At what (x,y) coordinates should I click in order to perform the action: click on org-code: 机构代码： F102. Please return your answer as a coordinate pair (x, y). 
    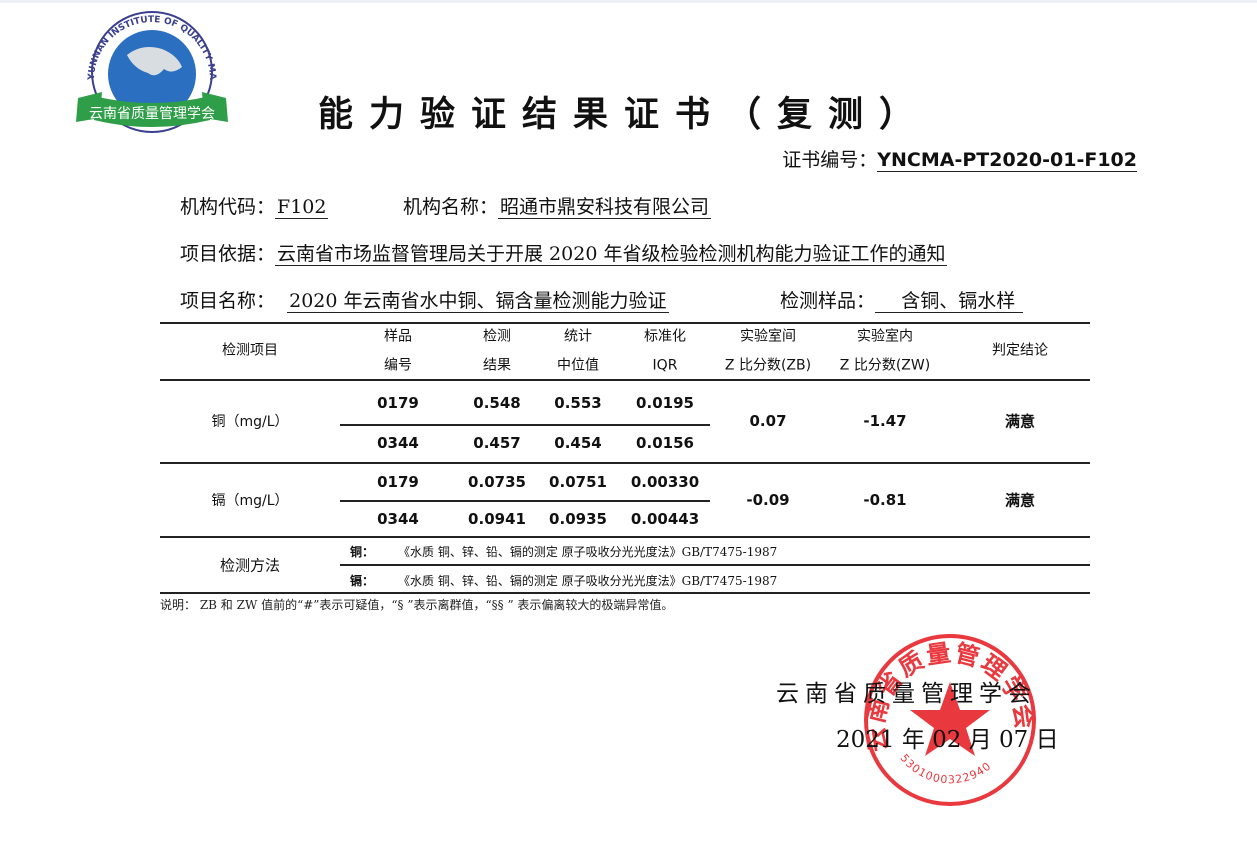
    Looking at the image, I should click on (254, 207).